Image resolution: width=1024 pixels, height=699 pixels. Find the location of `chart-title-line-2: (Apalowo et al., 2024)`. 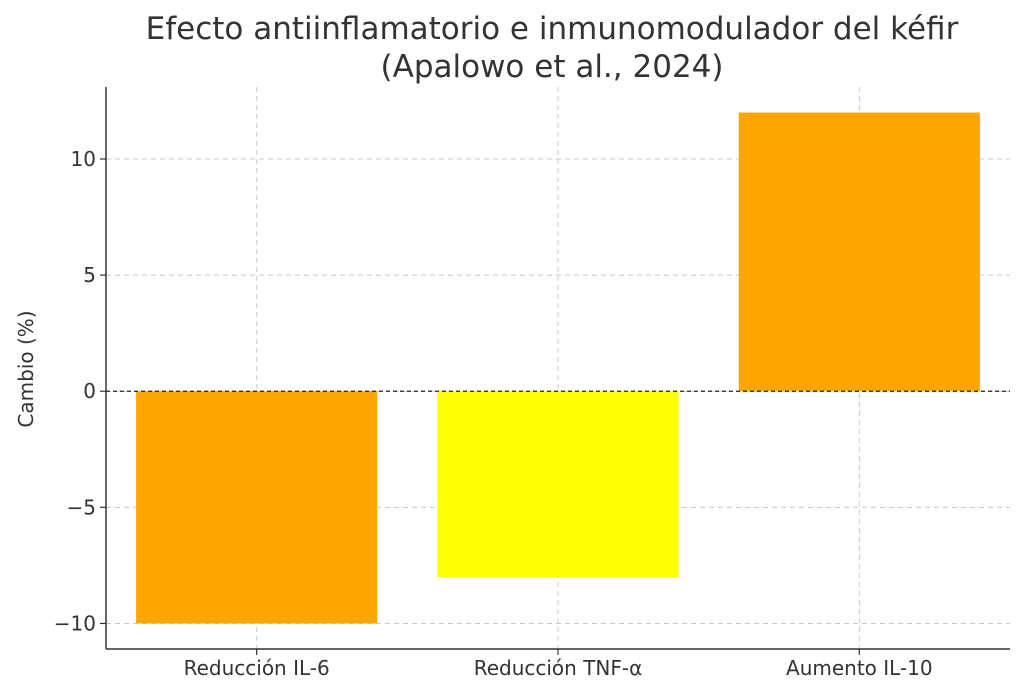

chart-title-line-2: (Apalowo et al., 2024) is located at coordinates (552, 67).